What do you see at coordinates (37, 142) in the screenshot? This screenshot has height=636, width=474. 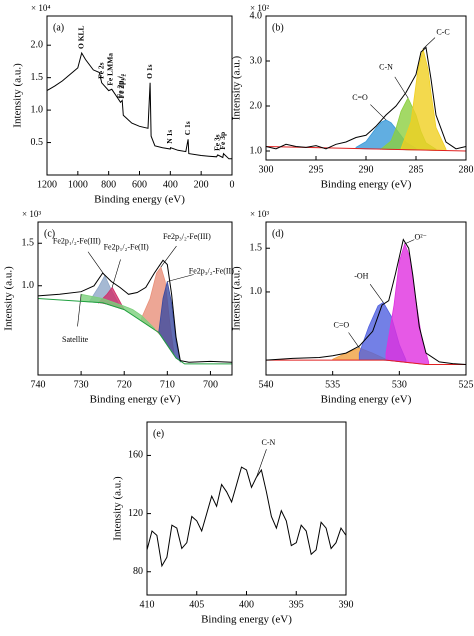 I see `y-tick-label: 0.5` at bounding box center [37, 142].